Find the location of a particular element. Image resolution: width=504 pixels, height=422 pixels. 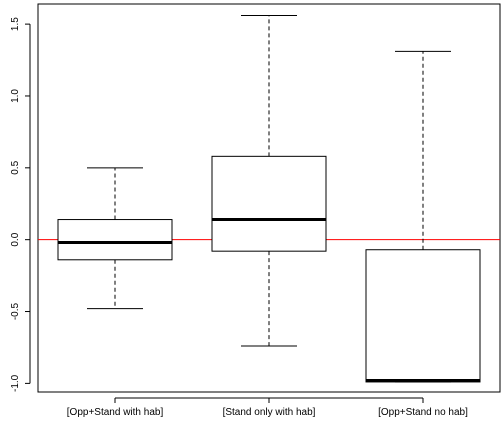

x-tick-label: [Opp+Stand with hab] is located at coordinates (115, 412).